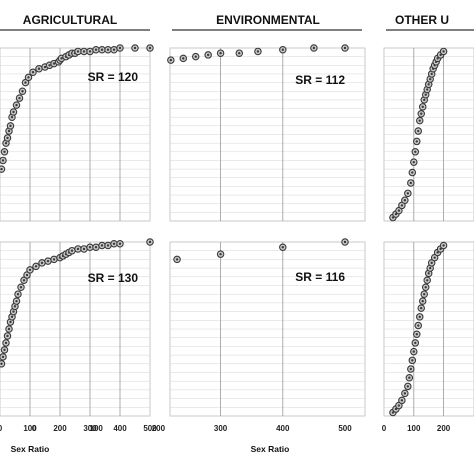 This screenshot has height=474, width=474. What do you see at coordinates (320, 80) in the screenshot?
I see `sr-annotation: SR = 112` at bounding box center [320, 80].